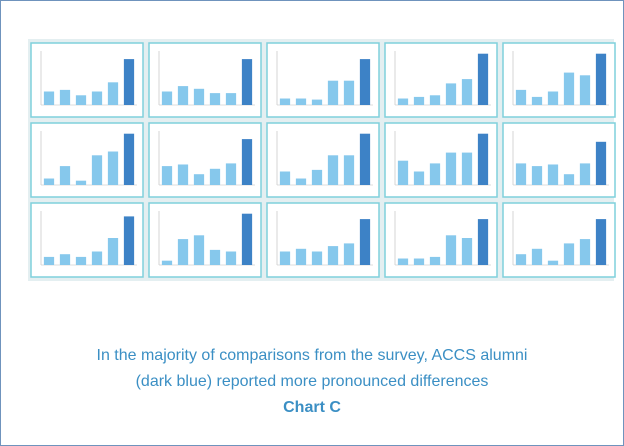 Image resolution: width=624 pixels, height=446 pixels. Describe the element at coordinates (312, 407) in the screenshot. I see `caption-label: Chart C` at that location.